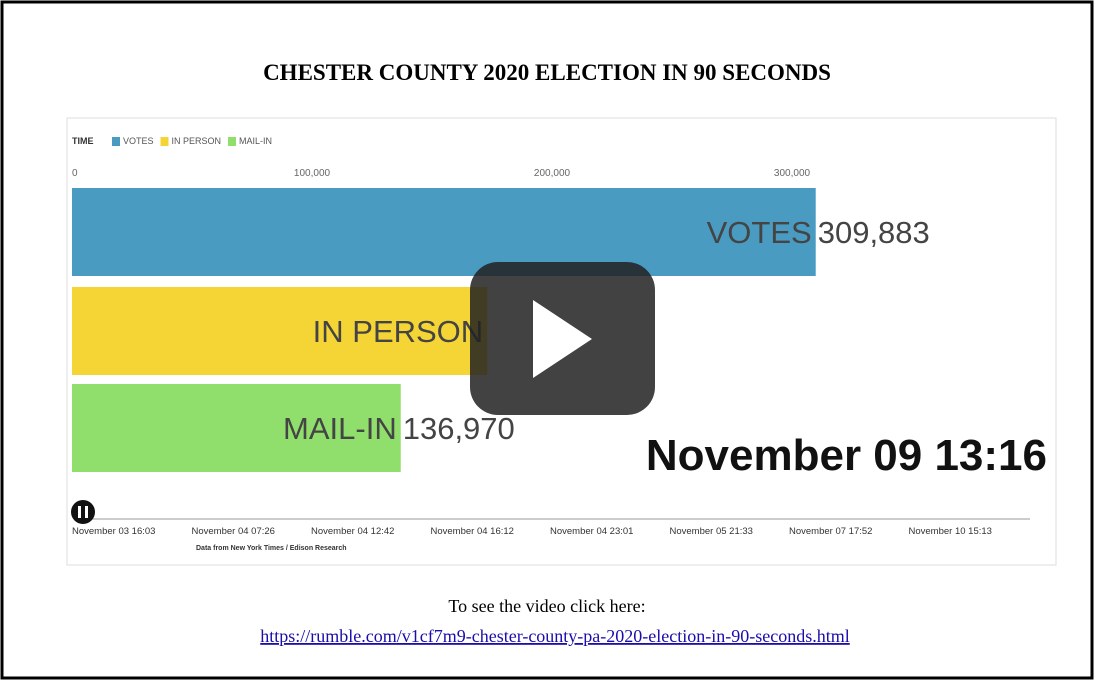 The image size is (1095, 681). What do you see at coordinates (352, 531) in the screenshot?
I see `timeline-label: November 04 12:42` at bounding box center [352, 531].